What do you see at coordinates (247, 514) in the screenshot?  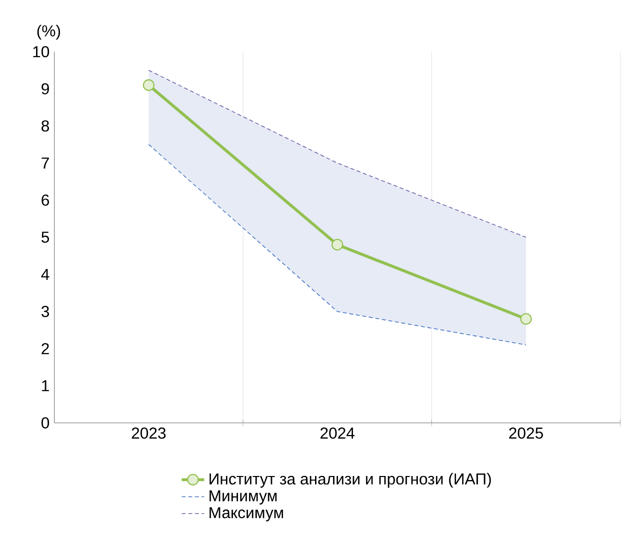 I see `legend-label: Максимум` at bounding box center [247, 514].